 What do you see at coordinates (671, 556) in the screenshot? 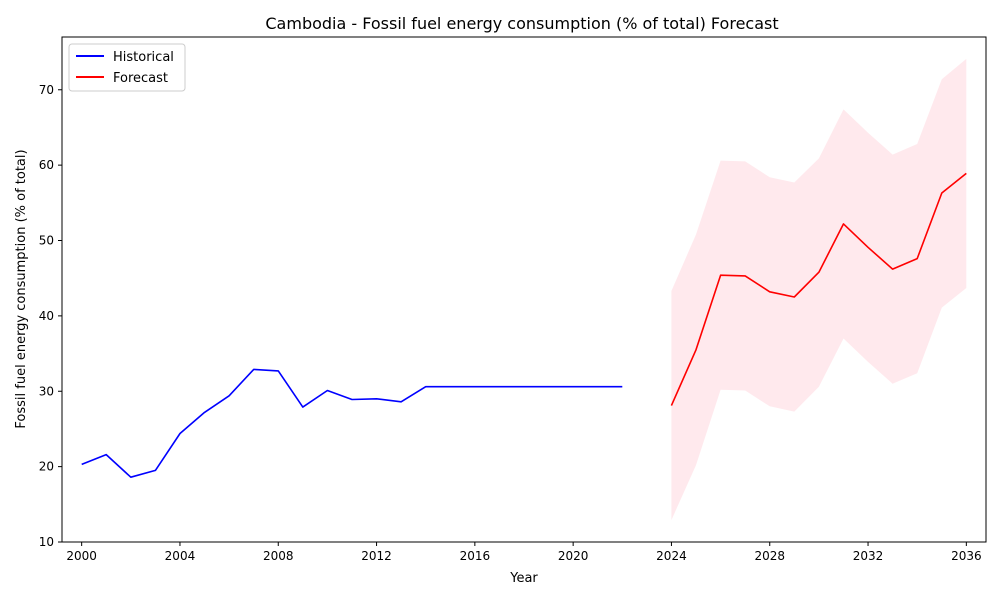
I see `x-tick-label: 2024` at bounding box center [671, 556].